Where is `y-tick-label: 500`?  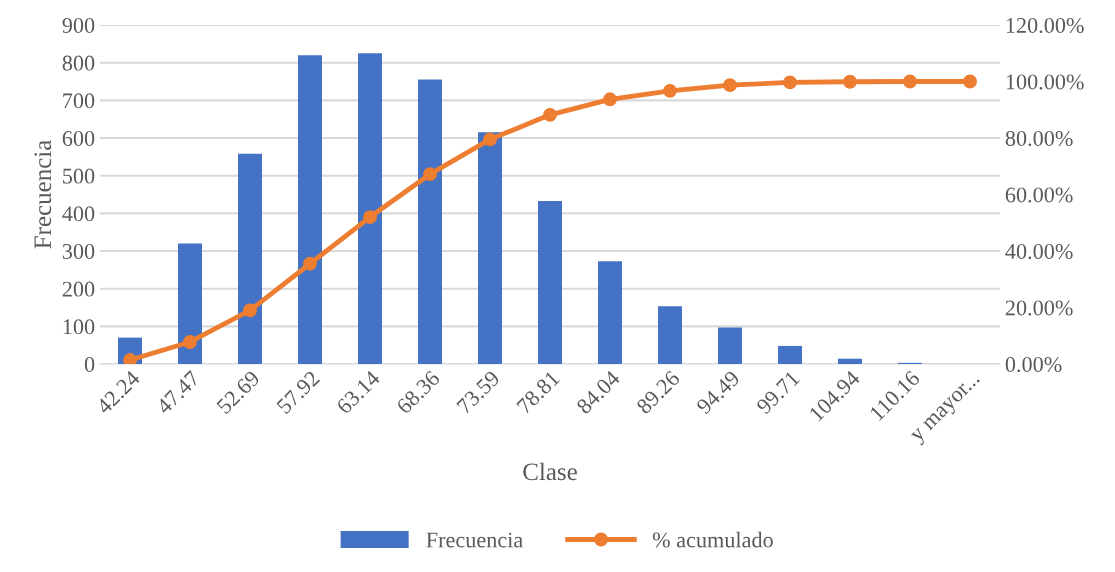 y-tick-label: 500 is located at coordinates (79, 176).